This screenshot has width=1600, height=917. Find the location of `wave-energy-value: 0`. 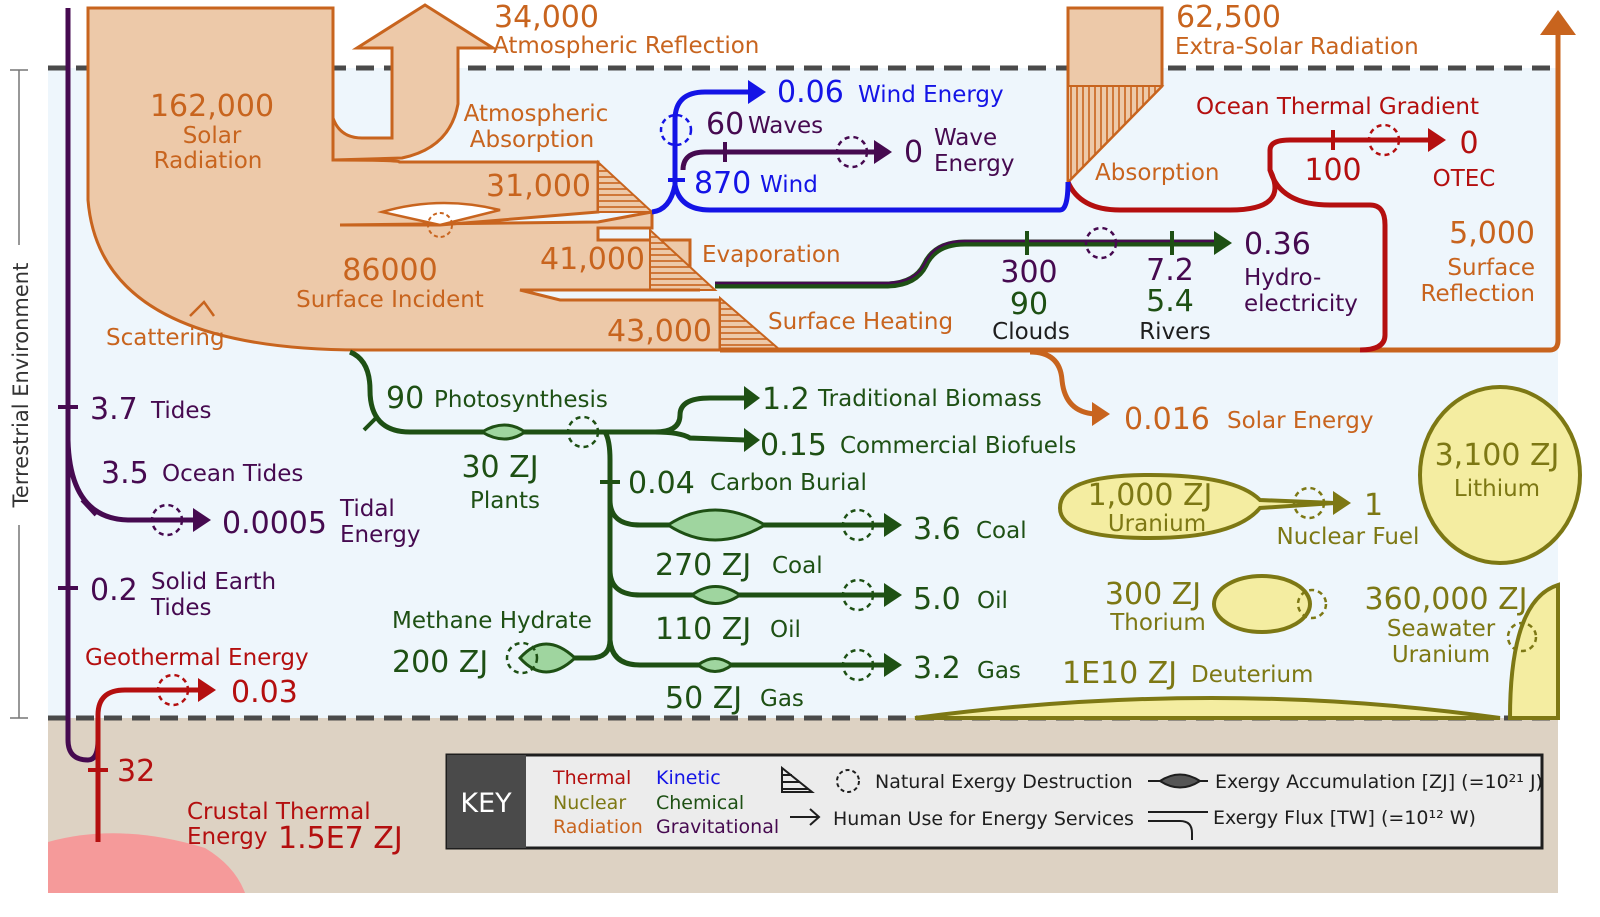

wave-energy-value: 0 is located at coordinates (913, 152).